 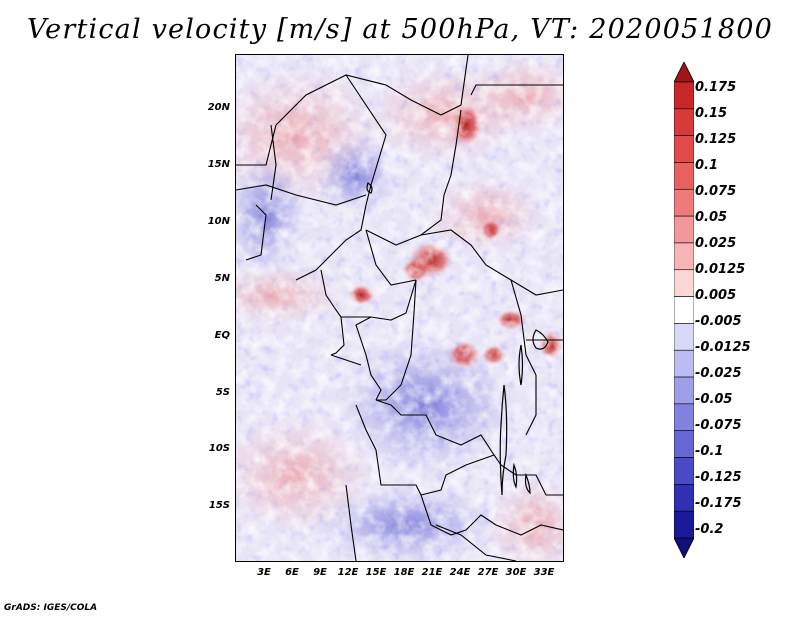 I want to click on colorbar-label: 0.0125, so click(x=720, y=269).